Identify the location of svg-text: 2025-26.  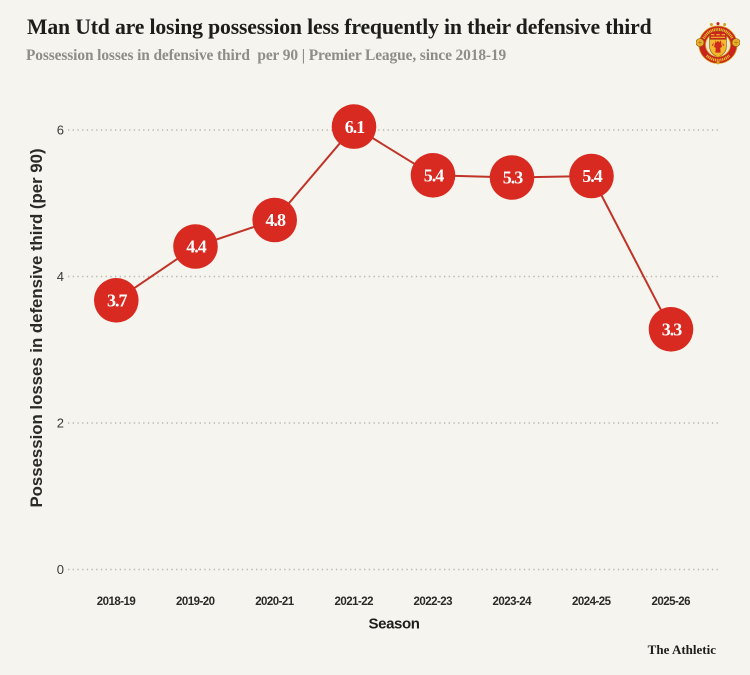
(671, 602).